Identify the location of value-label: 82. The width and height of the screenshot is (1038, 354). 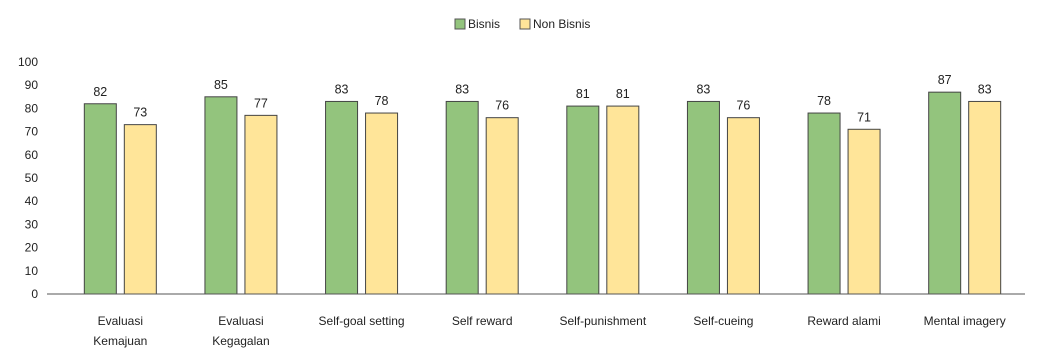
(100, 92).